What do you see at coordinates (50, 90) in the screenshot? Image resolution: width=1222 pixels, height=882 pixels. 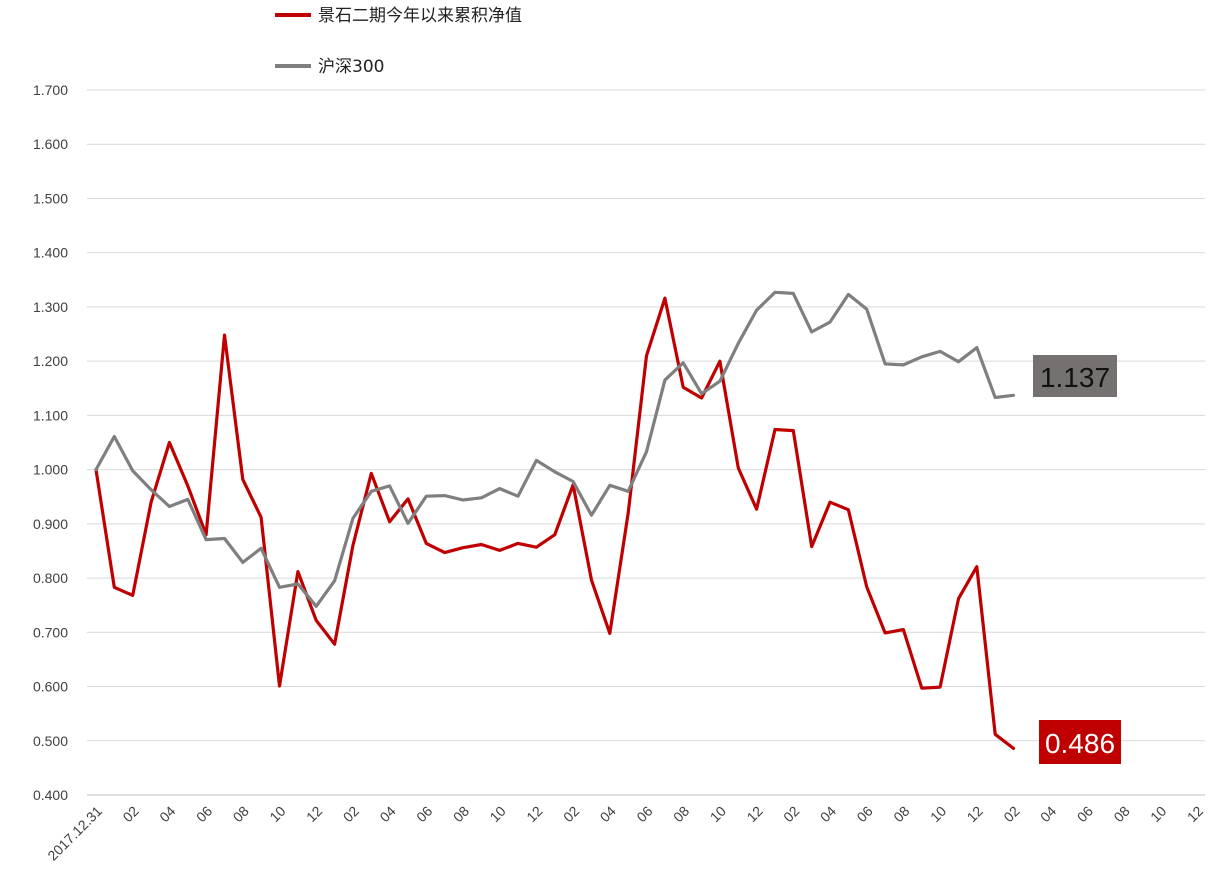 I see `y-tick-label: 1.700` at bounding box center [50, 90].